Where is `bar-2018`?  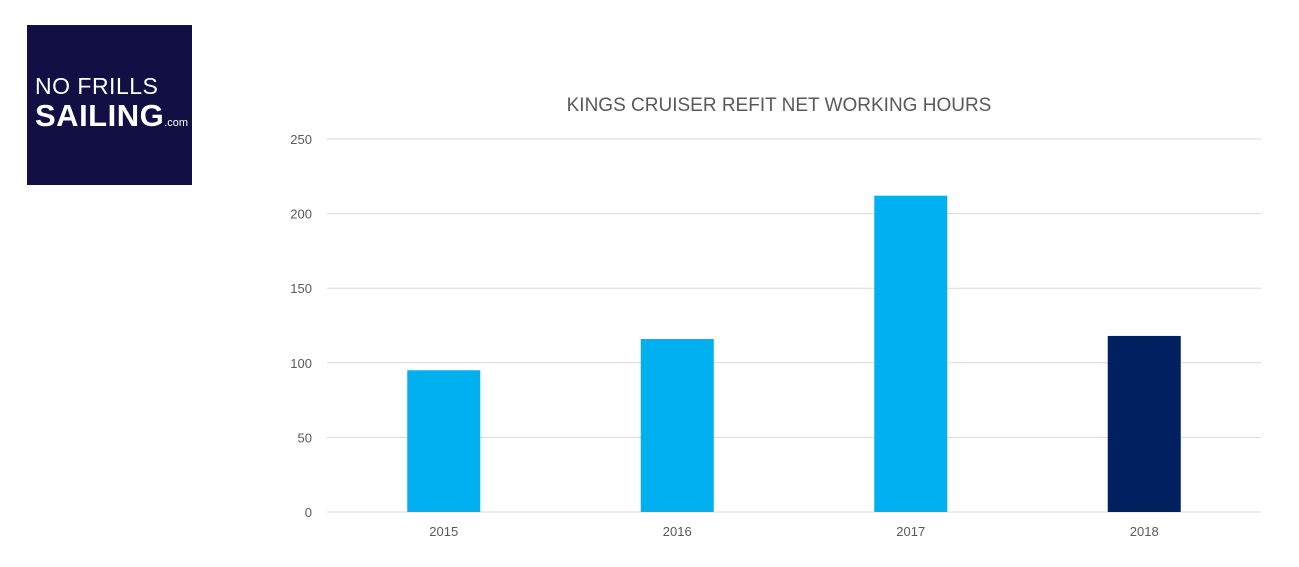 bar-2018 is located at coordinates (1144, 423).